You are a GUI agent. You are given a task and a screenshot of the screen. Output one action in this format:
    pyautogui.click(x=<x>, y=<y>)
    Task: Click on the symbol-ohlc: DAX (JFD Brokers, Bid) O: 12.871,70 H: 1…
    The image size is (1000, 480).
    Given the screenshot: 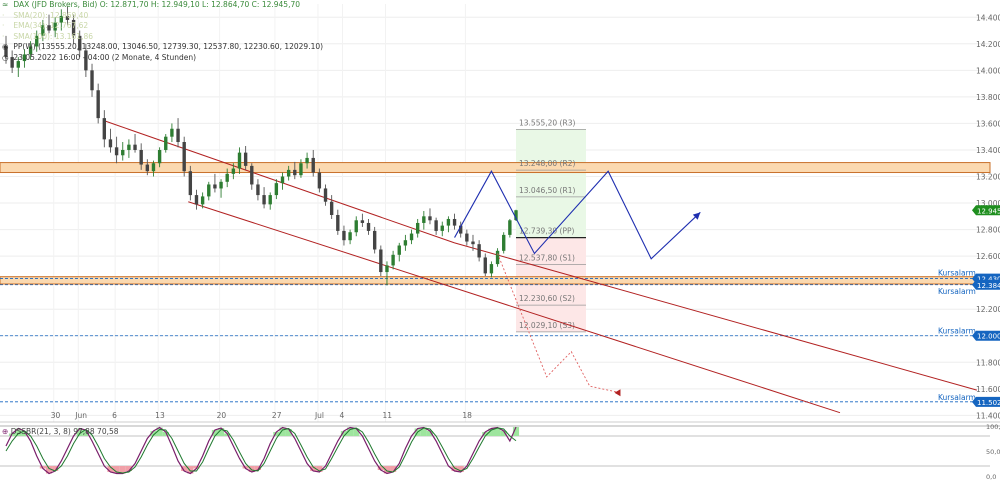 What is the action you would take?
    pyautogui.click(x=157, y=4)
    